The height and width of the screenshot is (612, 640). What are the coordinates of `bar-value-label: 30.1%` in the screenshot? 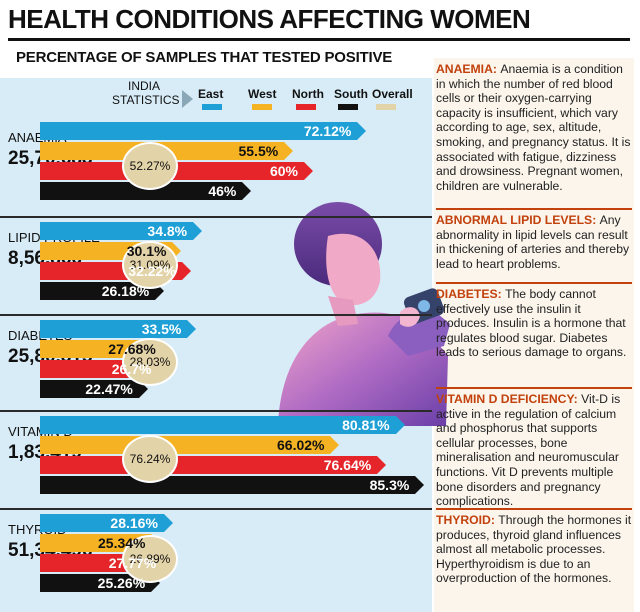 It's located at (146, 251).